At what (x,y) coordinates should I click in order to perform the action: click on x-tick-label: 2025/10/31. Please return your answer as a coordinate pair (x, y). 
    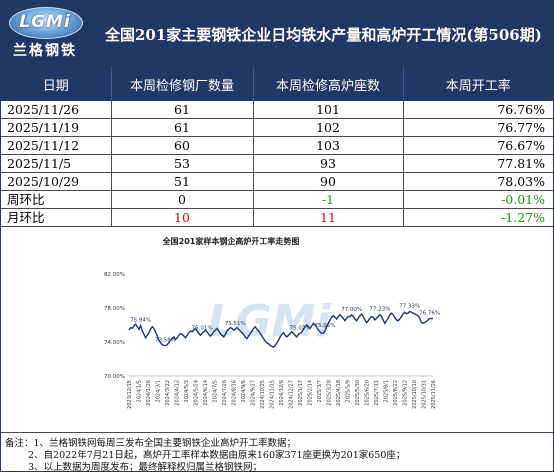
    Looking at the image, I should click on (425, 394).